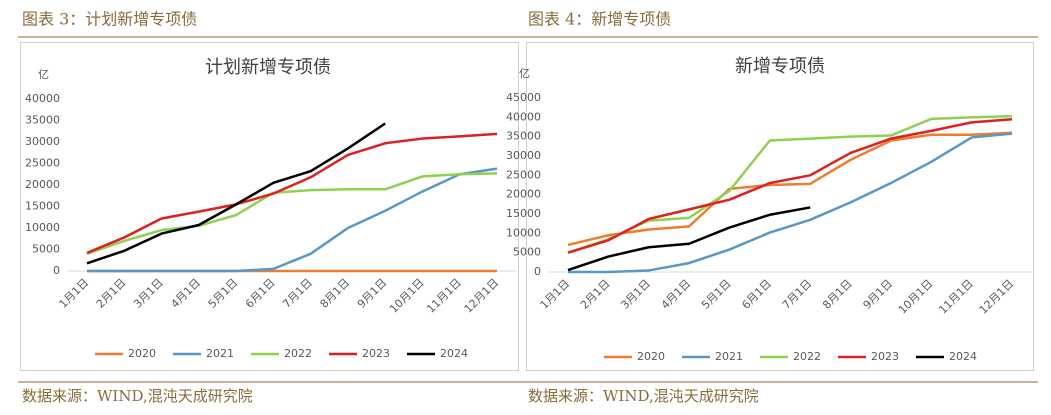  I want to click on chart-title: 新增专项债, so click(780, 66).